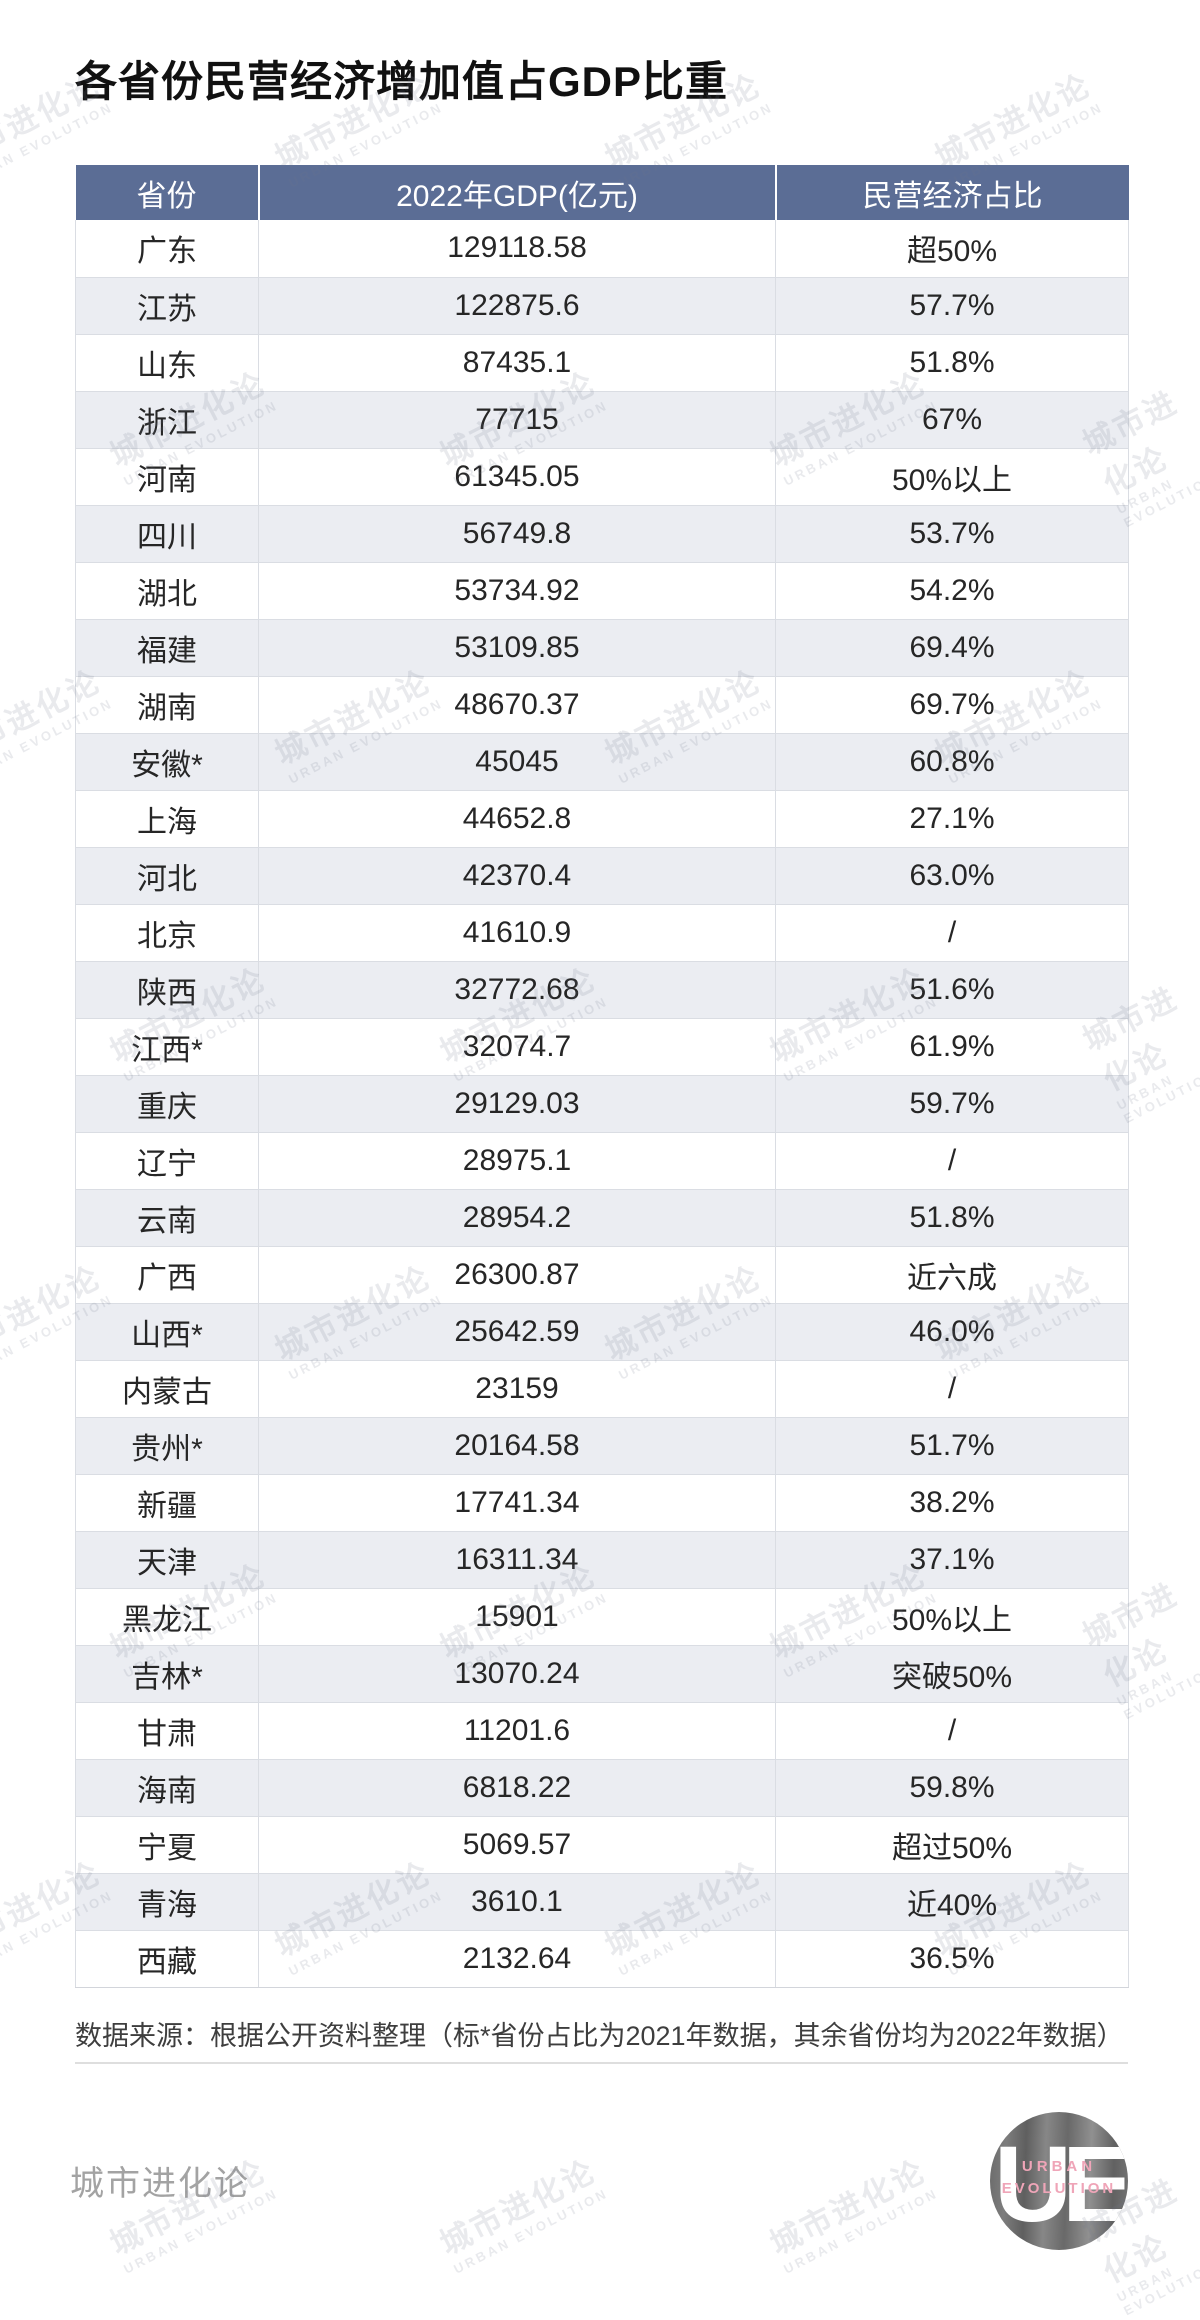  I want to click on gdp-cell: 23159, so click(517, 1389).